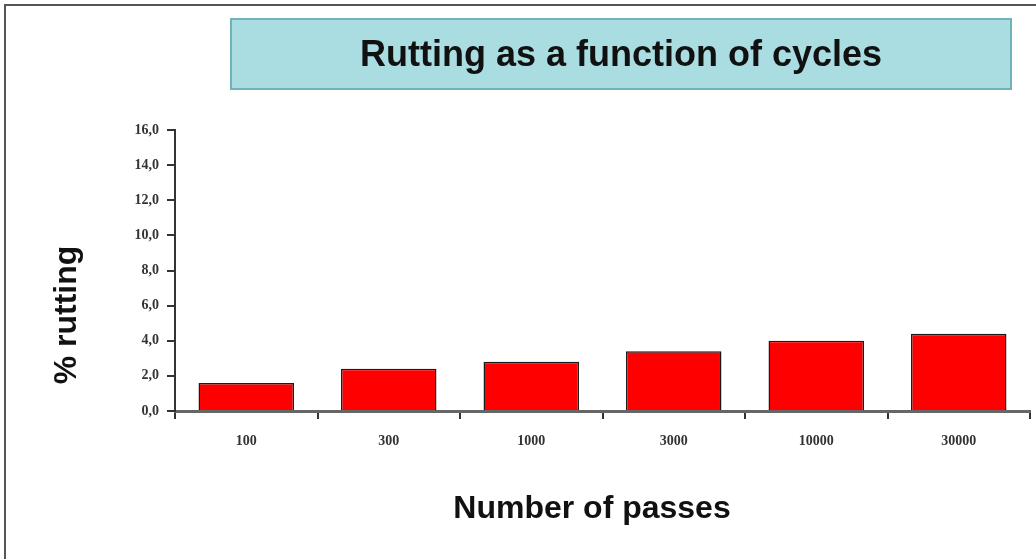 This screenshot has height=559, width=1036. What do you see at coordinates (150, 375) in the screenshot?
I see `y-tick-label: 2,0` at bounding box center [150, 375].